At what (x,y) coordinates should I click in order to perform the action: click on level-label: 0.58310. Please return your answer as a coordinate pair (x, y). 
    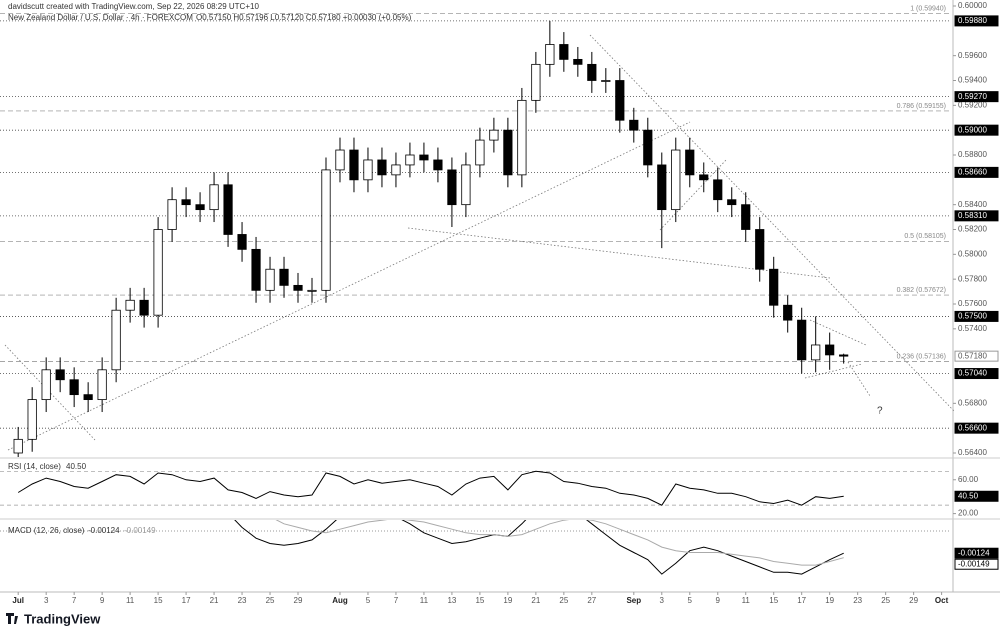
    Looking at the image, I should click on (972, 215).